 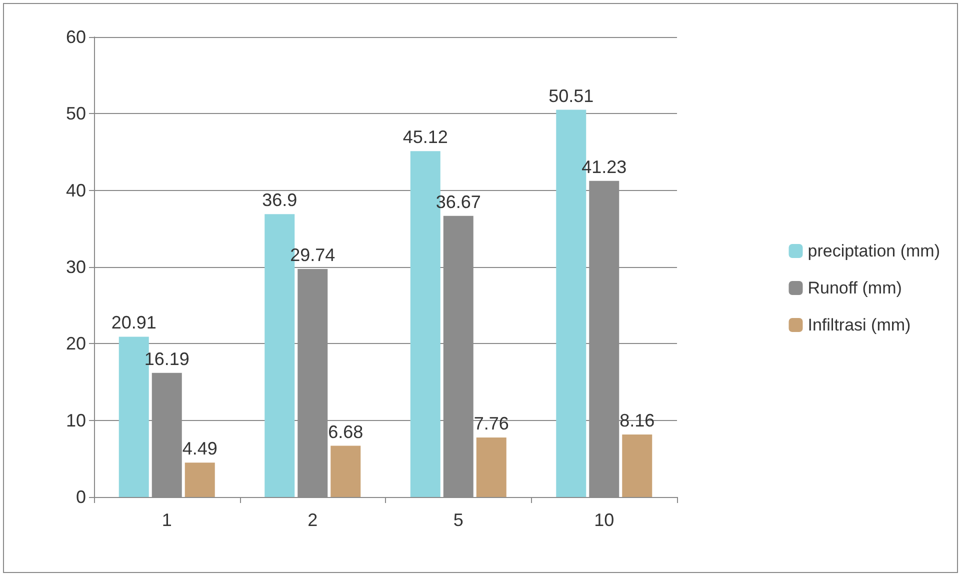 I want to click on x-tick-label: 1, so click(x=167, y=520).